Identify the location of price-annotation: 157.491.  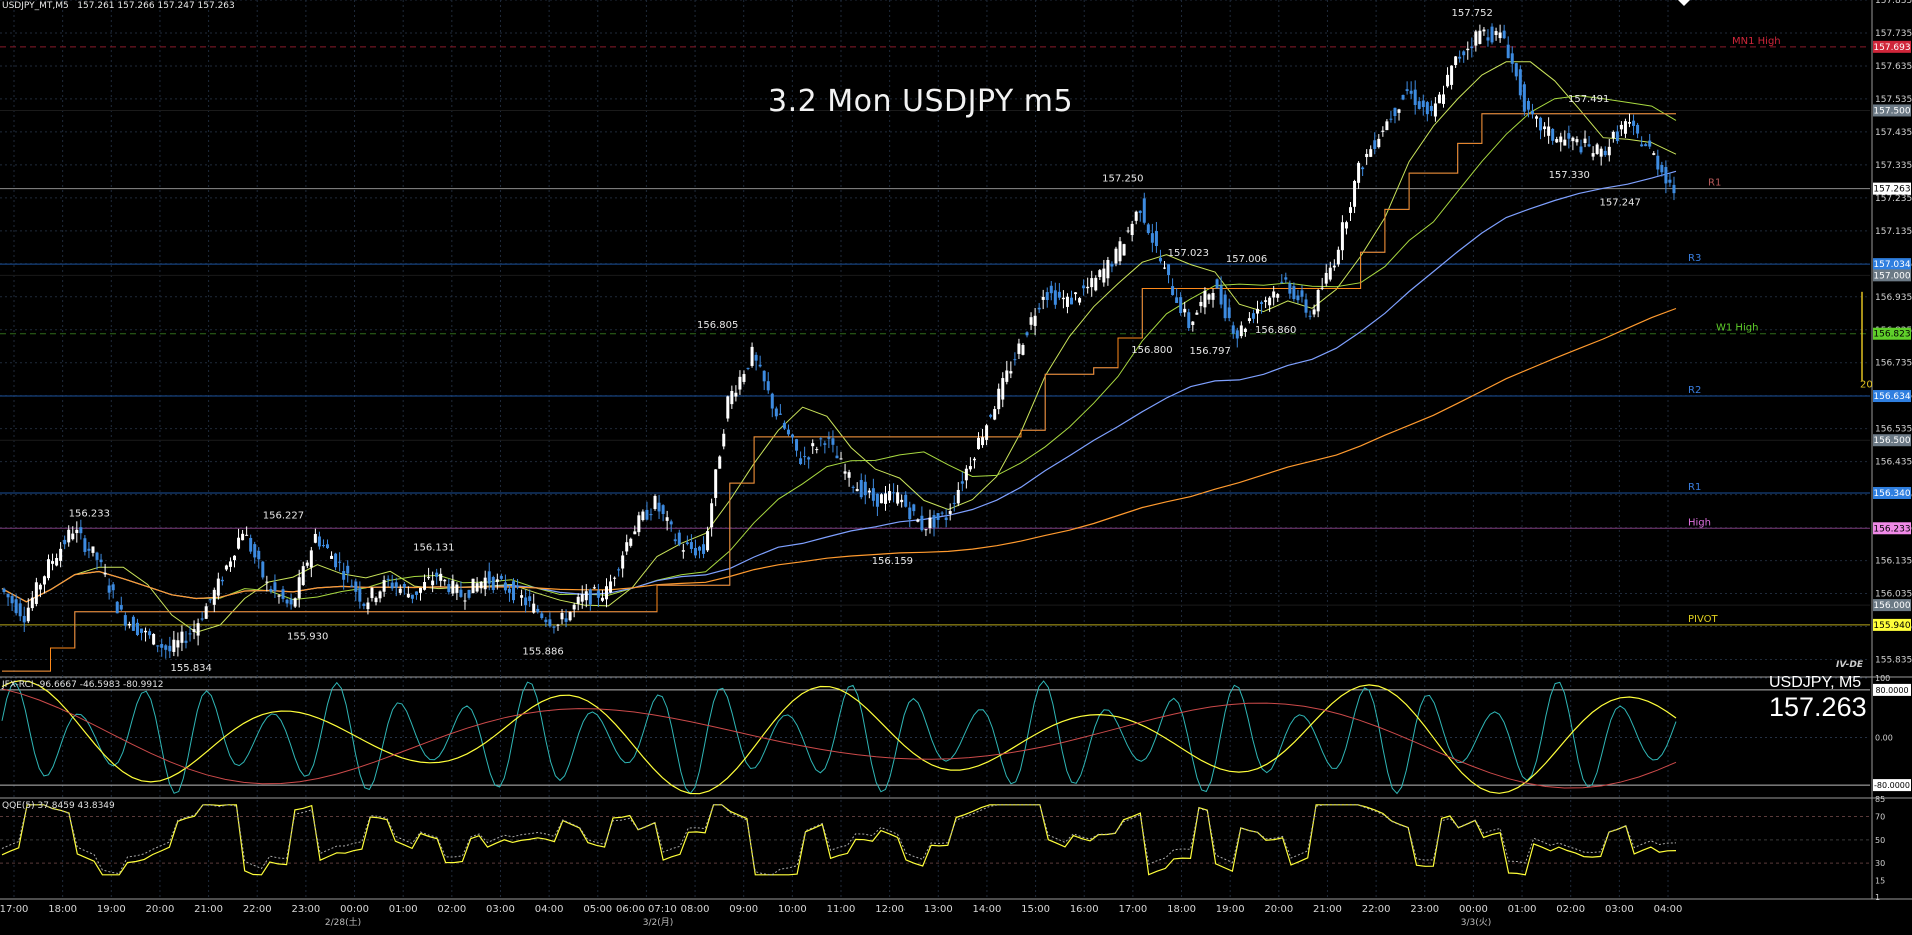
(1588, 99).